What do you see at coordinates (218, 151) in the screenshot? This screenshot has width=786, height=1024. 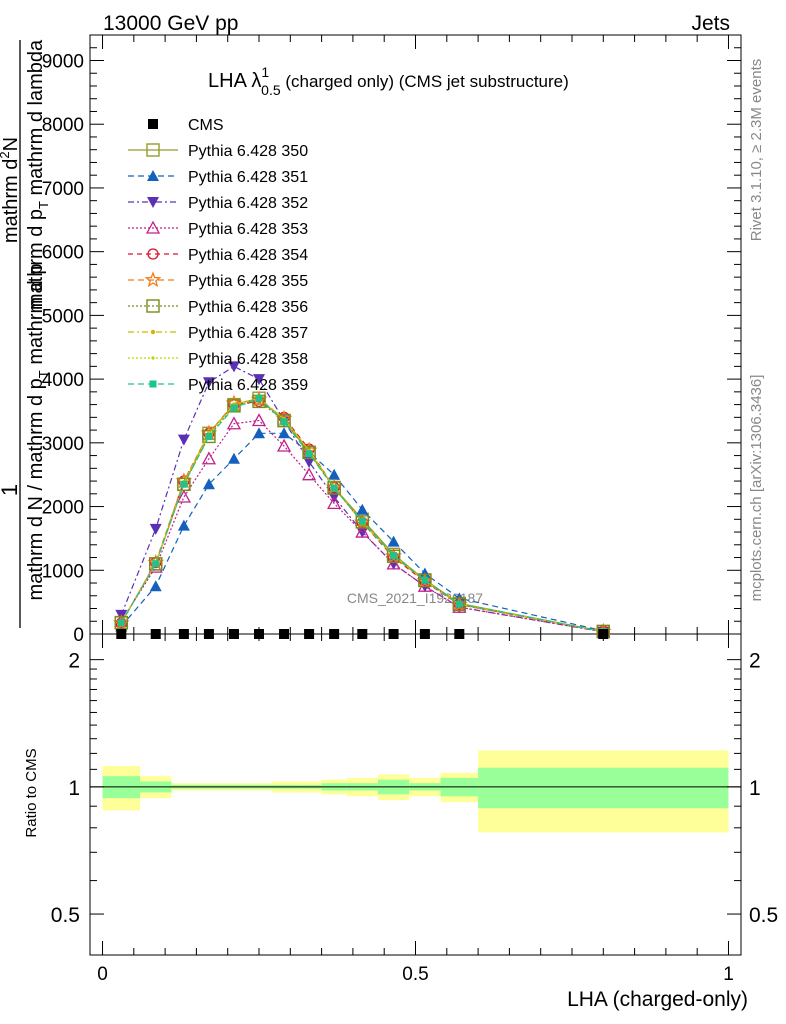 I see `legend-entry-1: Pythia 6.428 350` at bounding box center [218, 151].